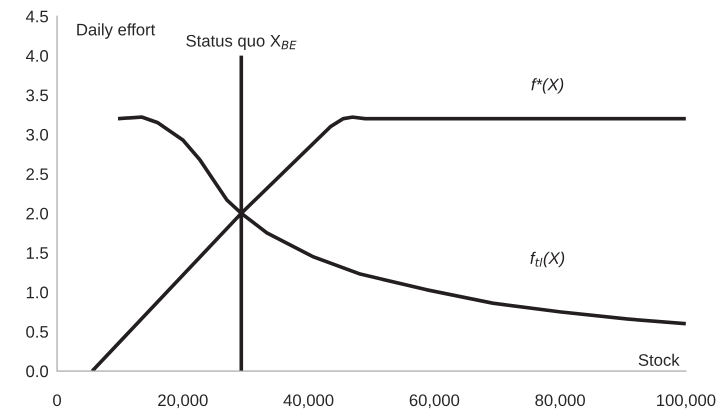 This screenshot has height=415, width=722. I want to click on y-tick-label: 4.5, so click(37, 16).